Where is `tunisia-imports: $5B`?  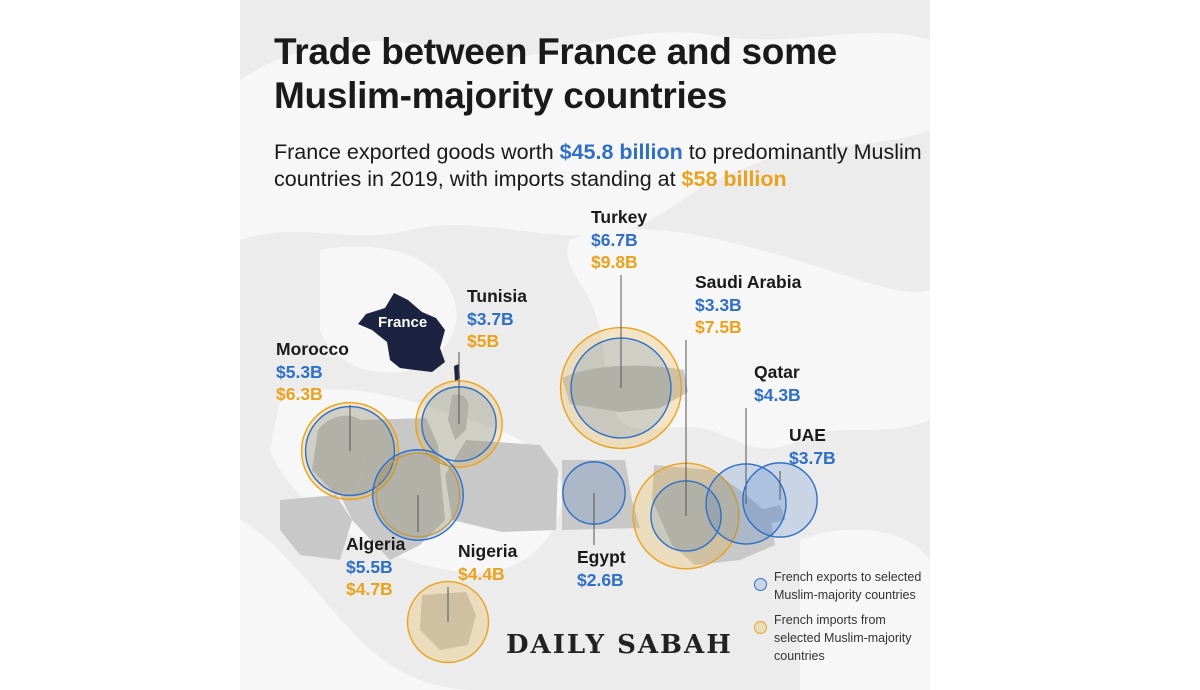
tunisia-imports: $5B is located at coordinates (483, 341).